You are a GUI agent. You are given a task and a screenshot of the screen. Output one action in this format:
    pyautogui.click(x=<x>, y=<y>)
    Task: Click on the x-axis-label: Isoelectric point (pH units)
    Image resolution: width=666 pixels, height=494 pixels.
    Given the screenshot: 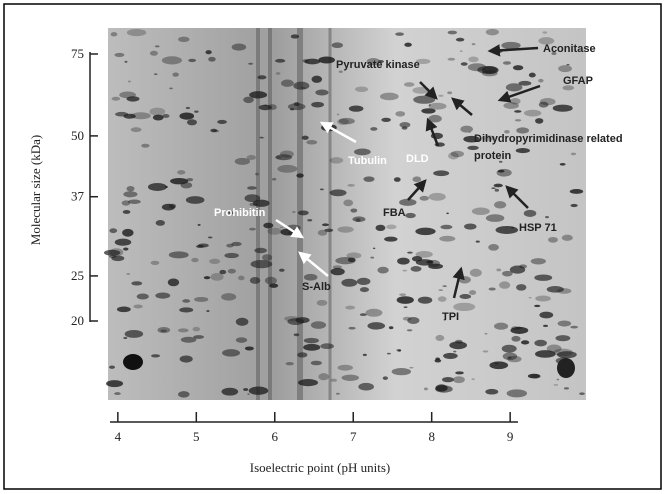 What is the action you would take?
    pyautogui.click(x=320, y=467)
    